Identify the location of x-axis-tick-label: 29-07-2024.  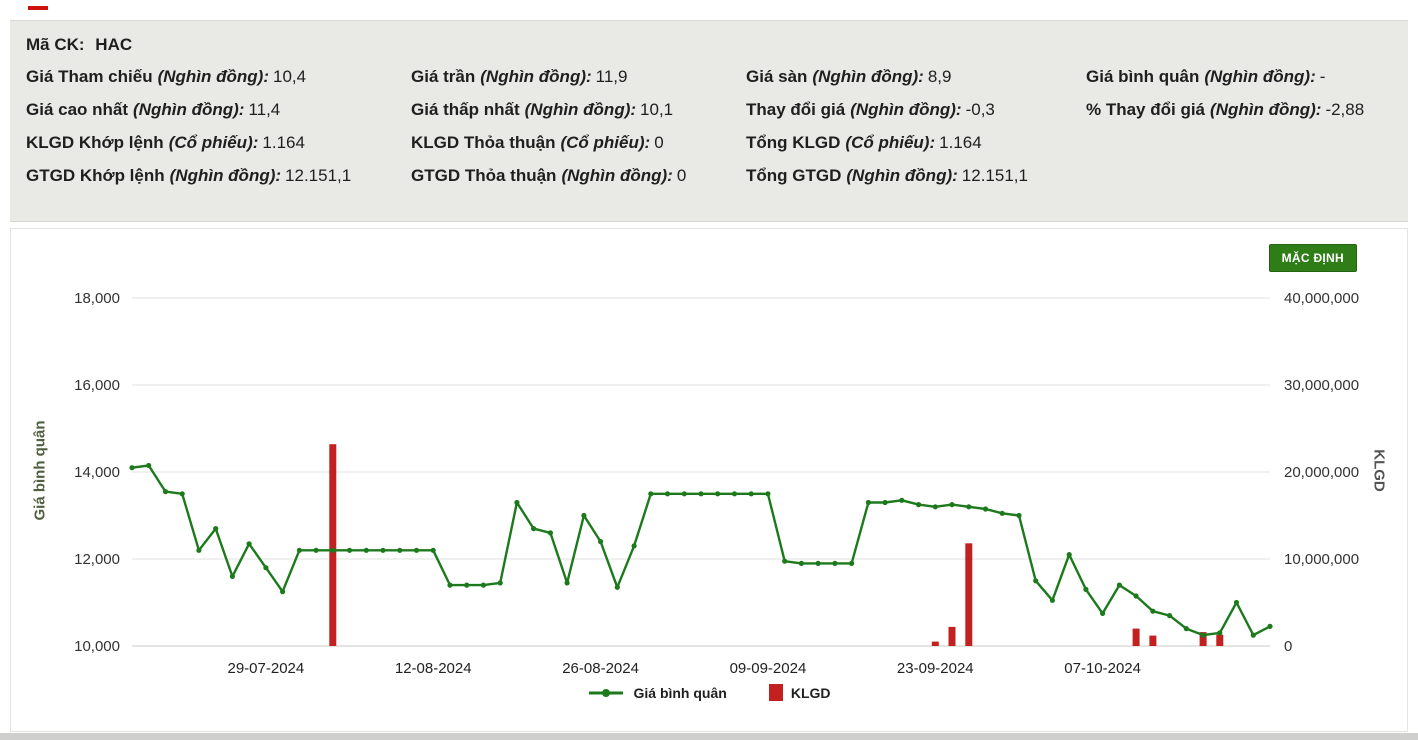
(266, 668).